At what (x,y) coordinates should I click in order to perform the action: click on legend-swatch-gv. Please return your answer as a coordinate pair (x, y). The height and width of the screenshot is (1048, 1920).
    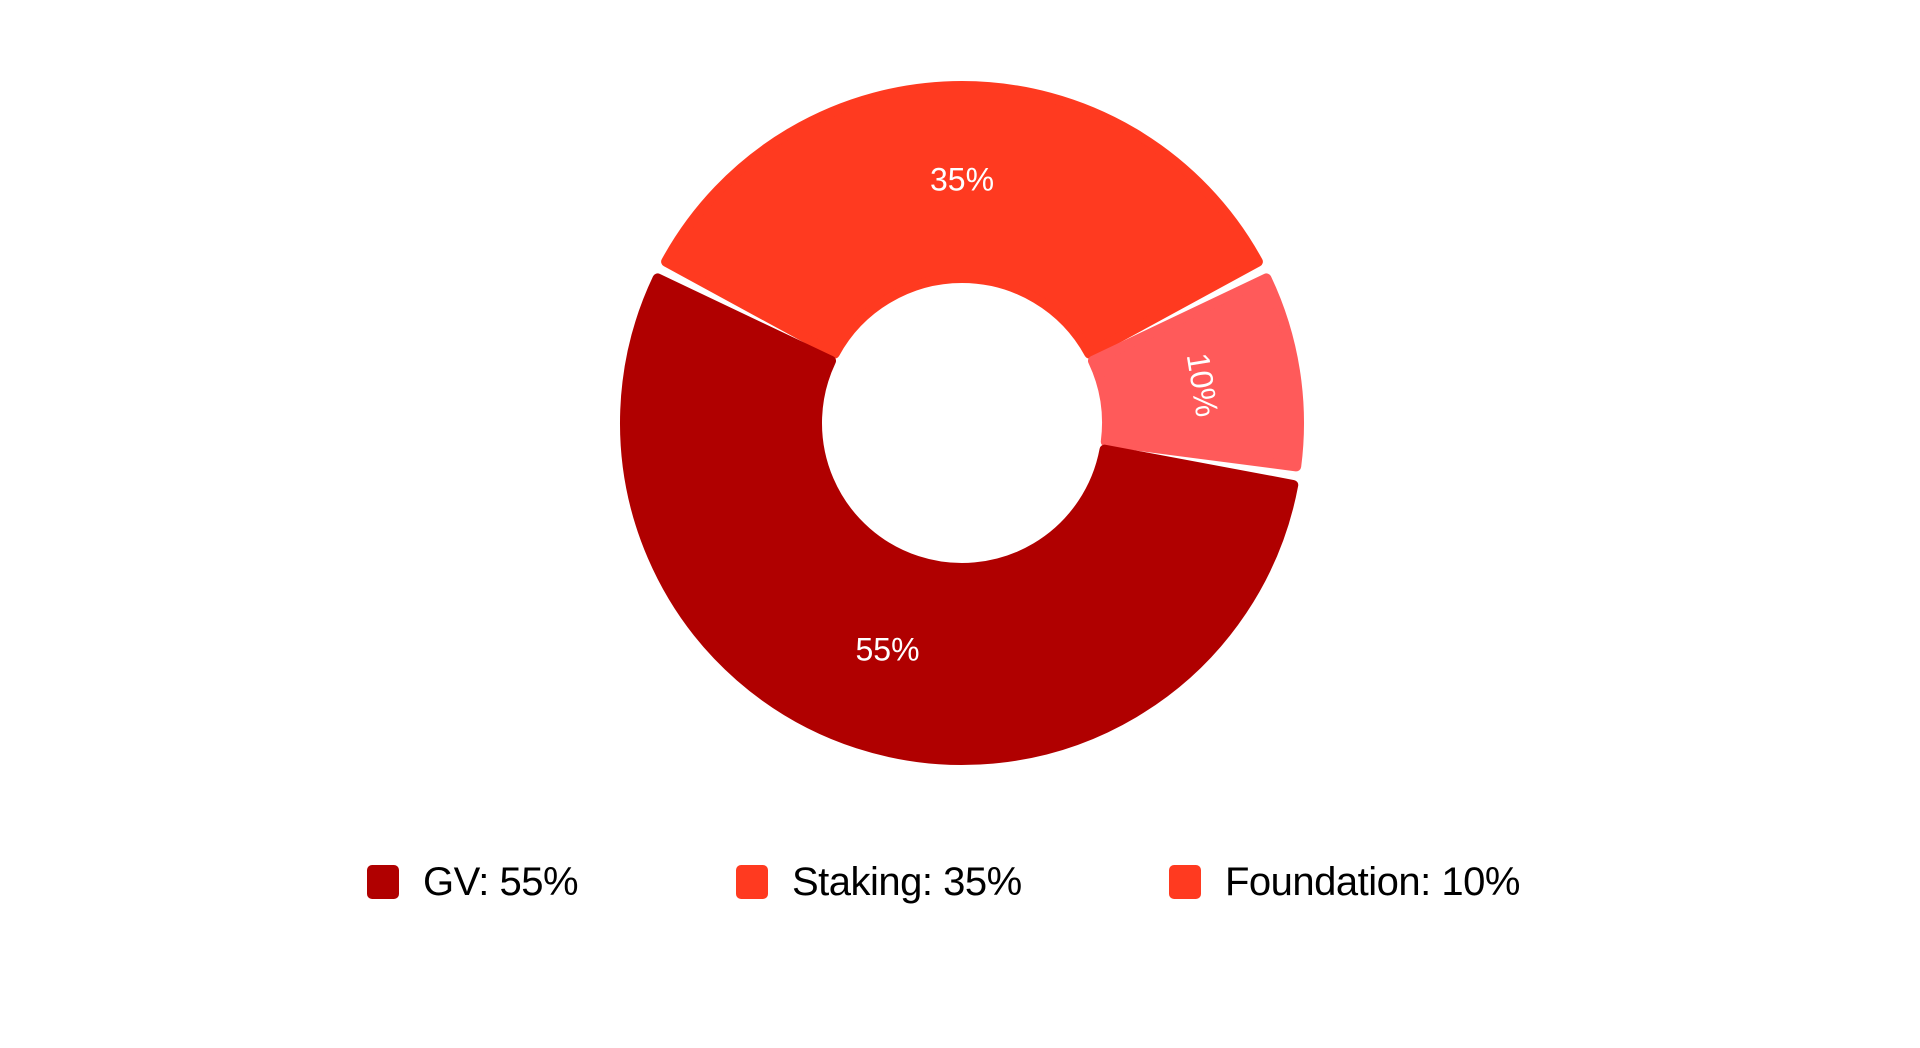
    Looking at the image, I should click on (383, 882).